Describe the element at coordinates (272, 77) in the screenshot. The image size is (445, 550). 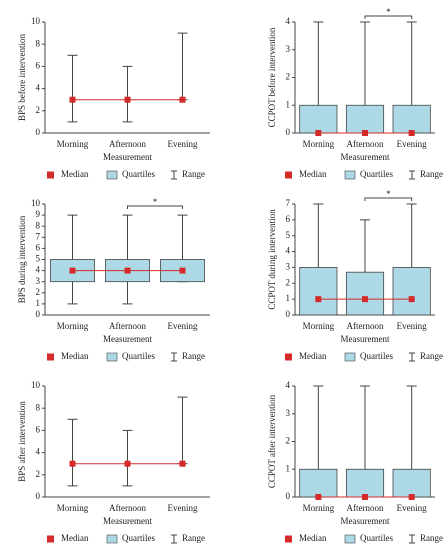
I see `y-axis-label: CCPOT before intervention` at that location.